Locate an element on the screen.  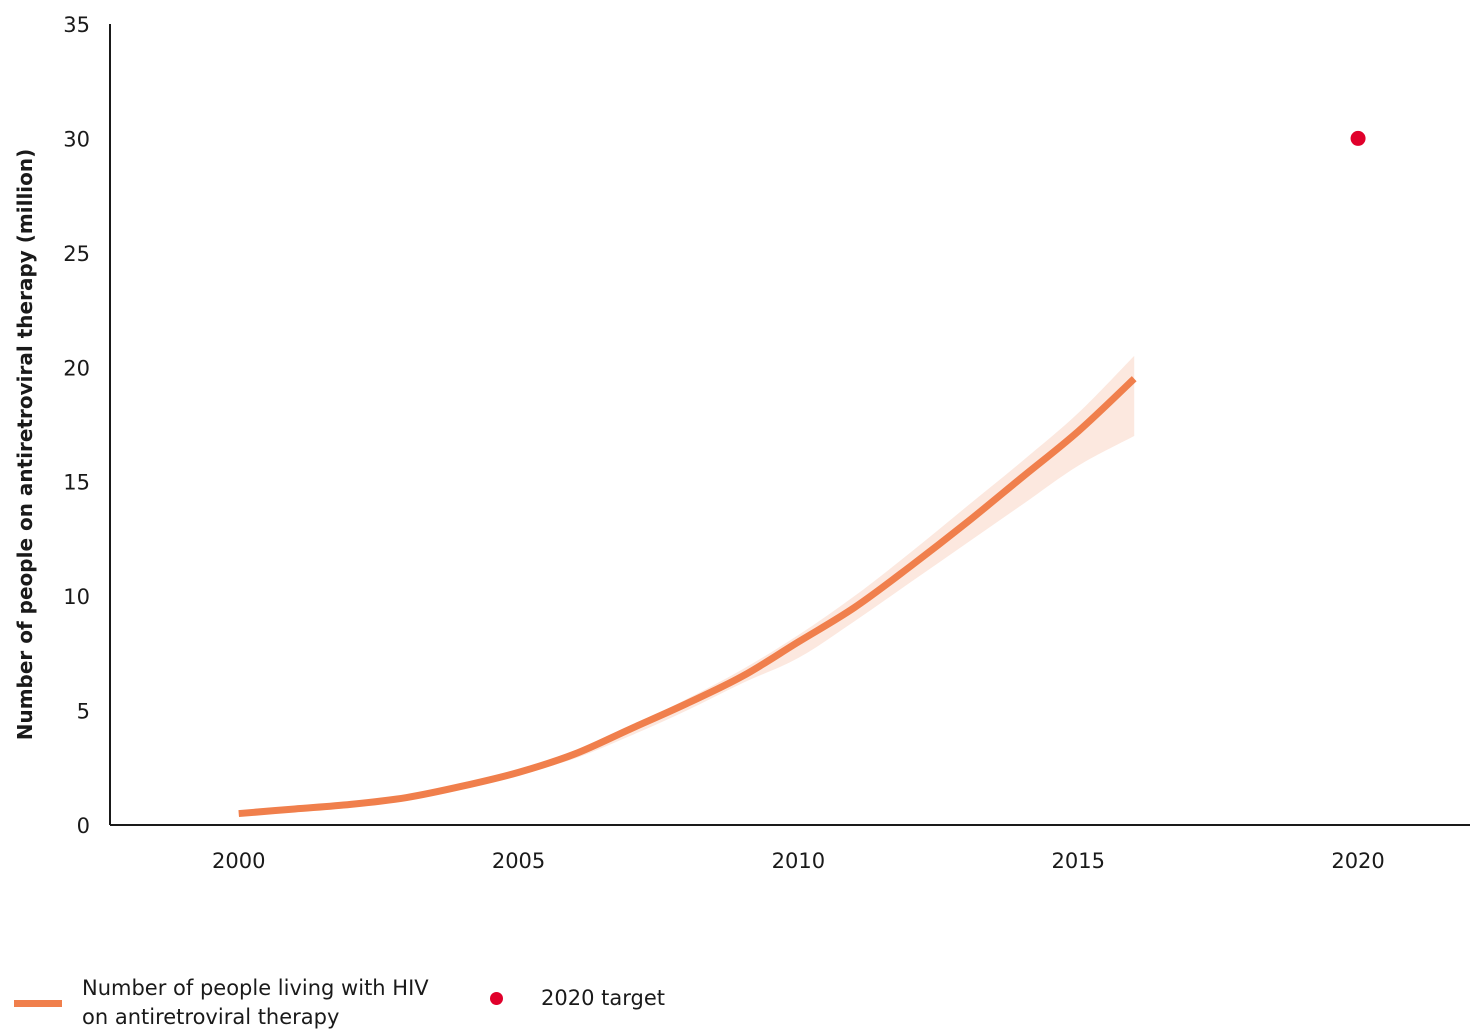
legend-line-swatch is located at coordinates (38, 1003).